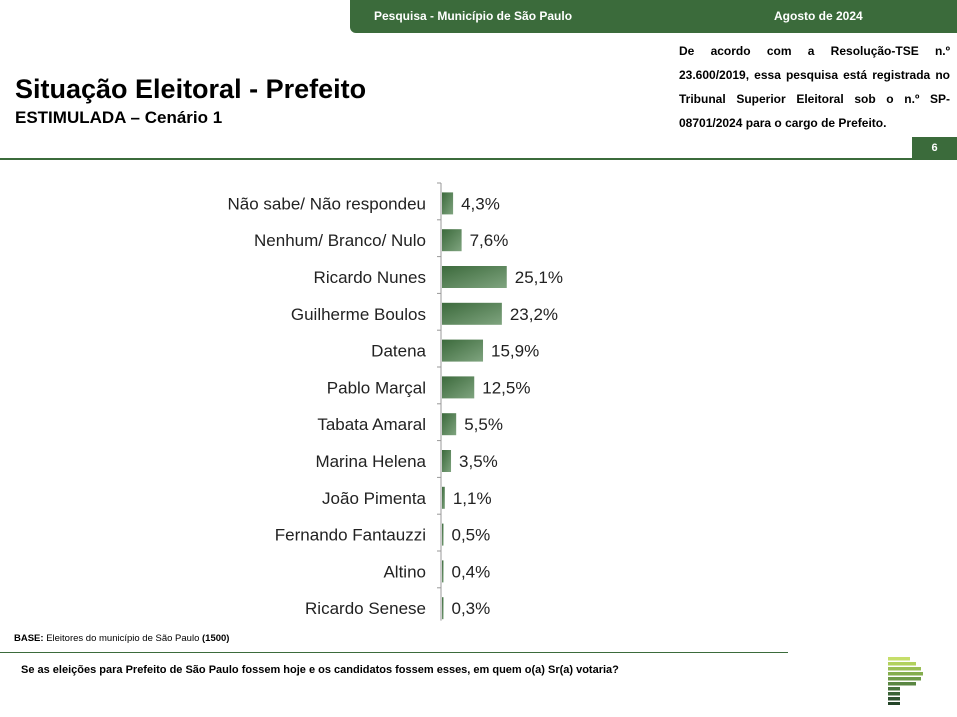 The height and width of the screenshot is (717, 957). Describe the element at coordinates (371, 424) in the screenshot. I see `category-label: Tabata Amaral` at that location.